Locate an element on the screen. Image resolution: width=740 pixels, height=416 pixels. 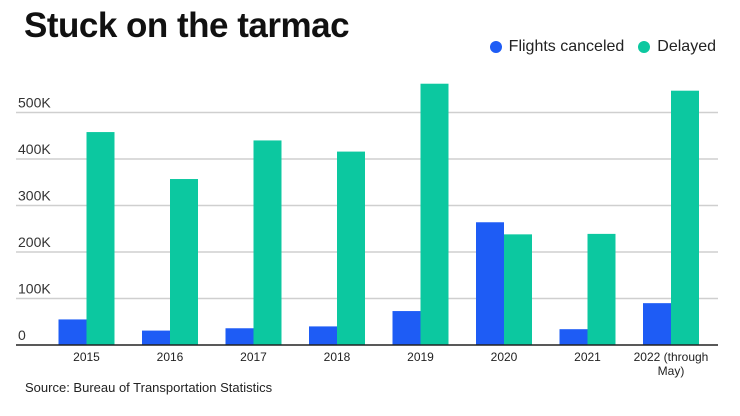
y-tick-label: 200K is located at coordinates (34, 242).